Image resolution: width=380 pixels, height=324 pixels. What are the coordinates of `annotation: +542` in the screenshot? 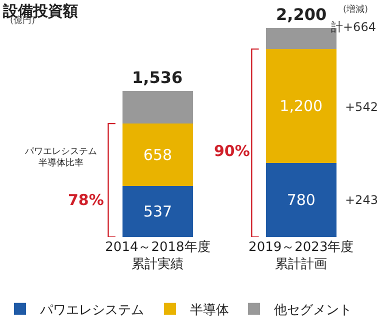 It's located at (361, 107).